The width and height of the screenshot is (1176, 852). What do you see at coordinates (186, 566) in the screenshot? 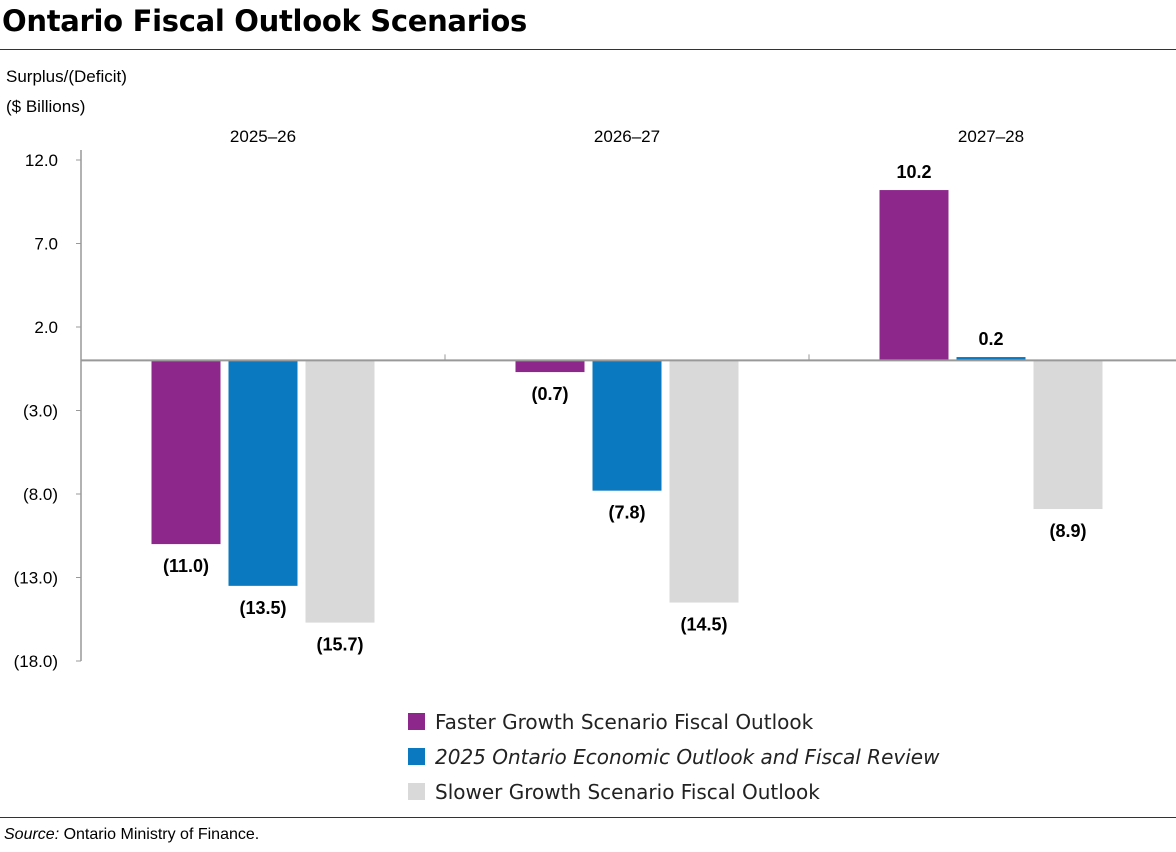
I see `data-label: (11.0)` at bounding box center [186, 566].